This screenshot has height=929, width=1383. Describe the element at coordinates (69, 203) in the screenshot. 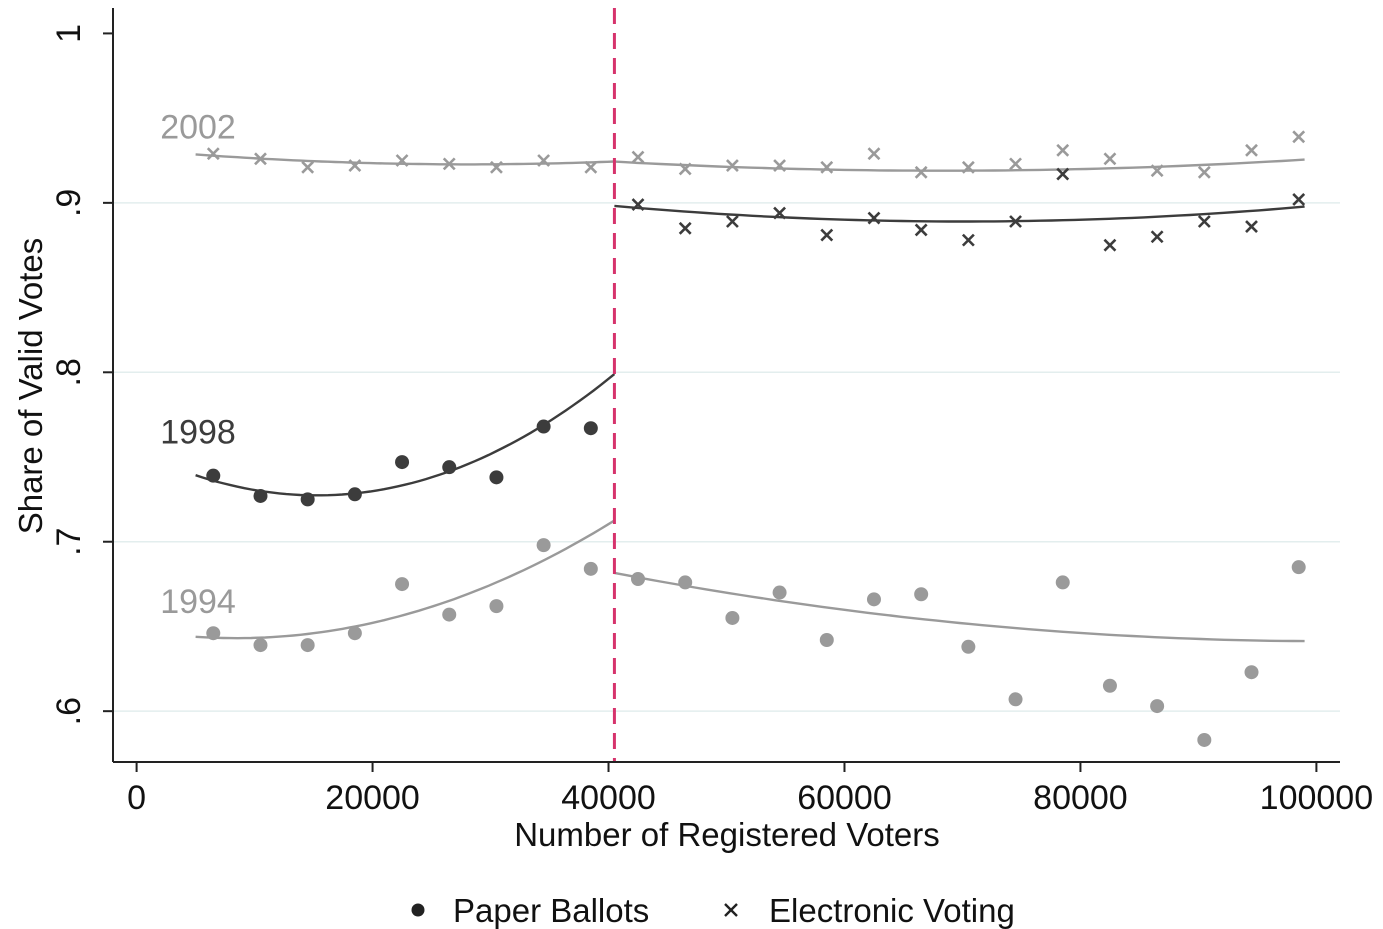

I see `y-tick-label: .9` at that location.